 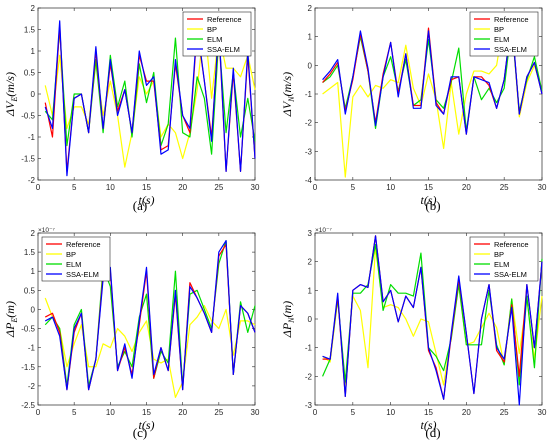 I want to click on y-exponent-label: ×10⁻⁷, so click(x=323, y=230).